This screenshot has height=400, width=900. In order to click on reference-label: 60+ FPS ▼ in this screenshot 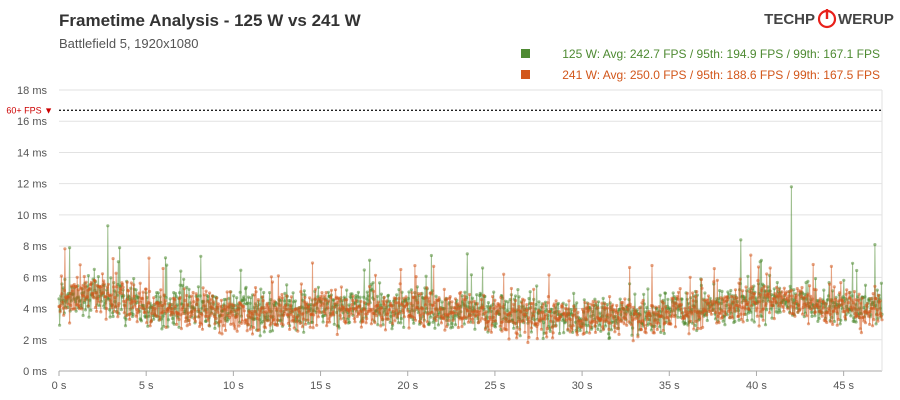, I will do `click(29, 110)`.